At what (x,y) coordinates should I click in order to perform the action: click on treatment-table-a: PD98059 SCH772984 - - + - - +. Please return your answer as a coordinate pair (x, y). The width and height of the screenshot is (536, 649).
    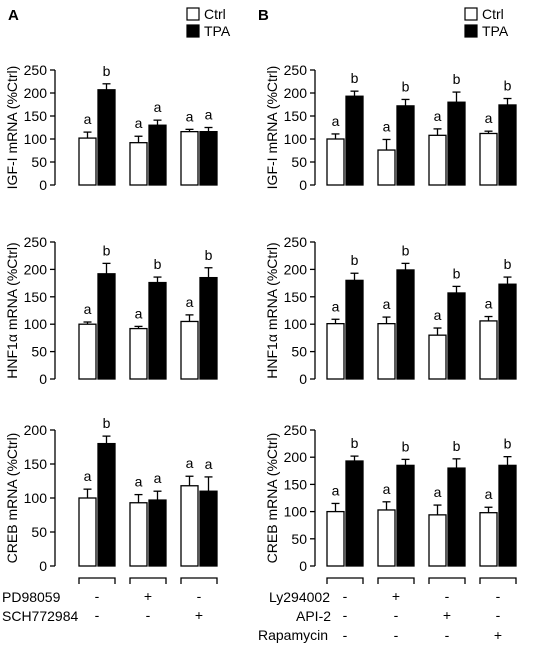
    Looking at the image, I should click on (110, 600).